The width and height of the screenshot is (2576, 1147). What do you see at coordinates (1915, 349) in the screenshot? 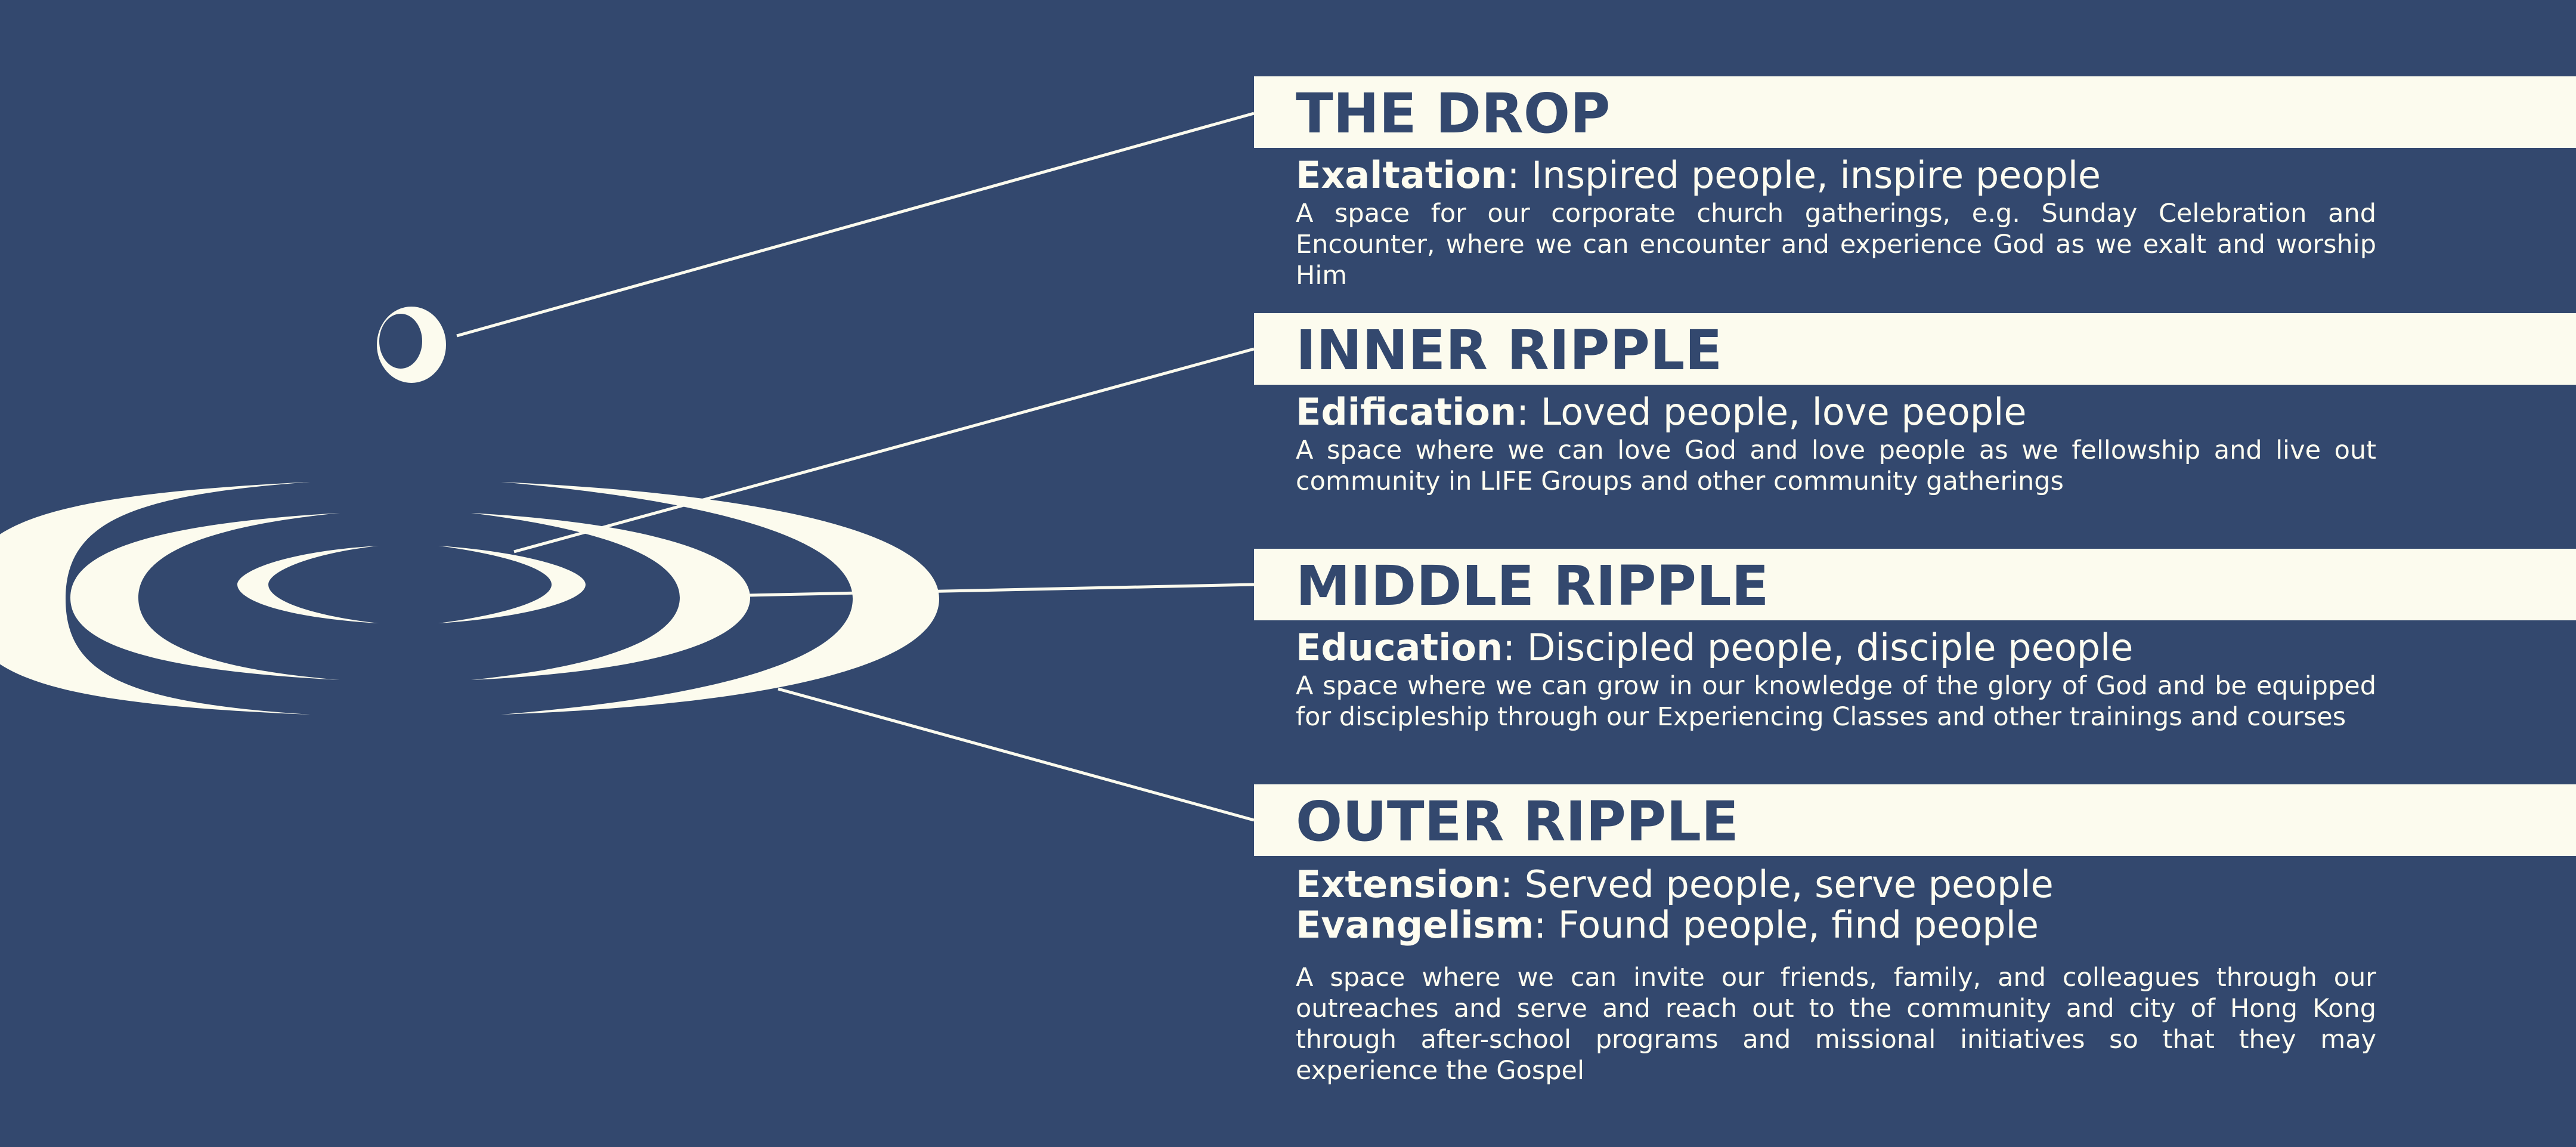
I see `section-banner: INNER RIPPLE` at bounding box center [1915, 349].